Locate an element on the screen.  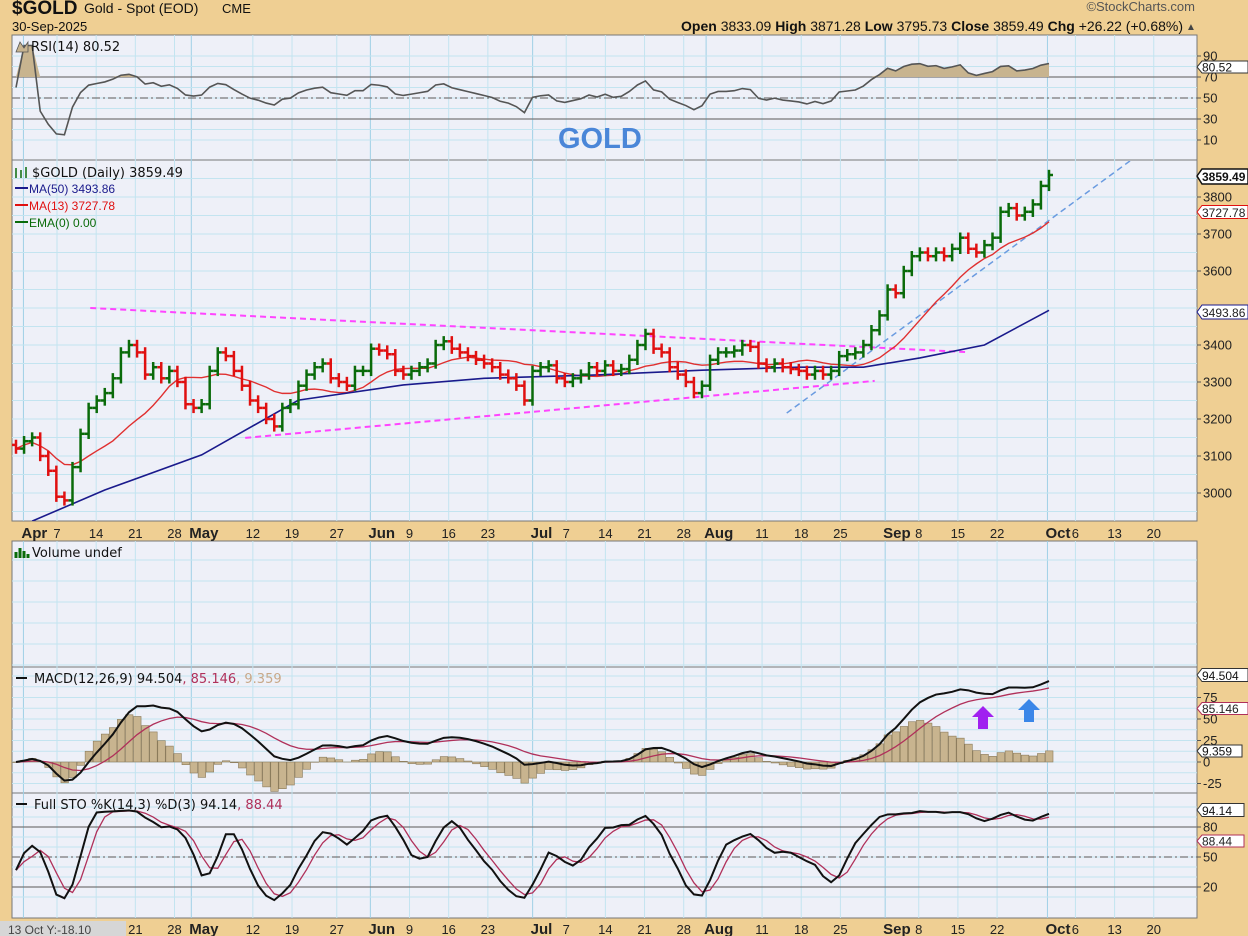
volume-legend: Volume undef is located at coordinates (68, 553).